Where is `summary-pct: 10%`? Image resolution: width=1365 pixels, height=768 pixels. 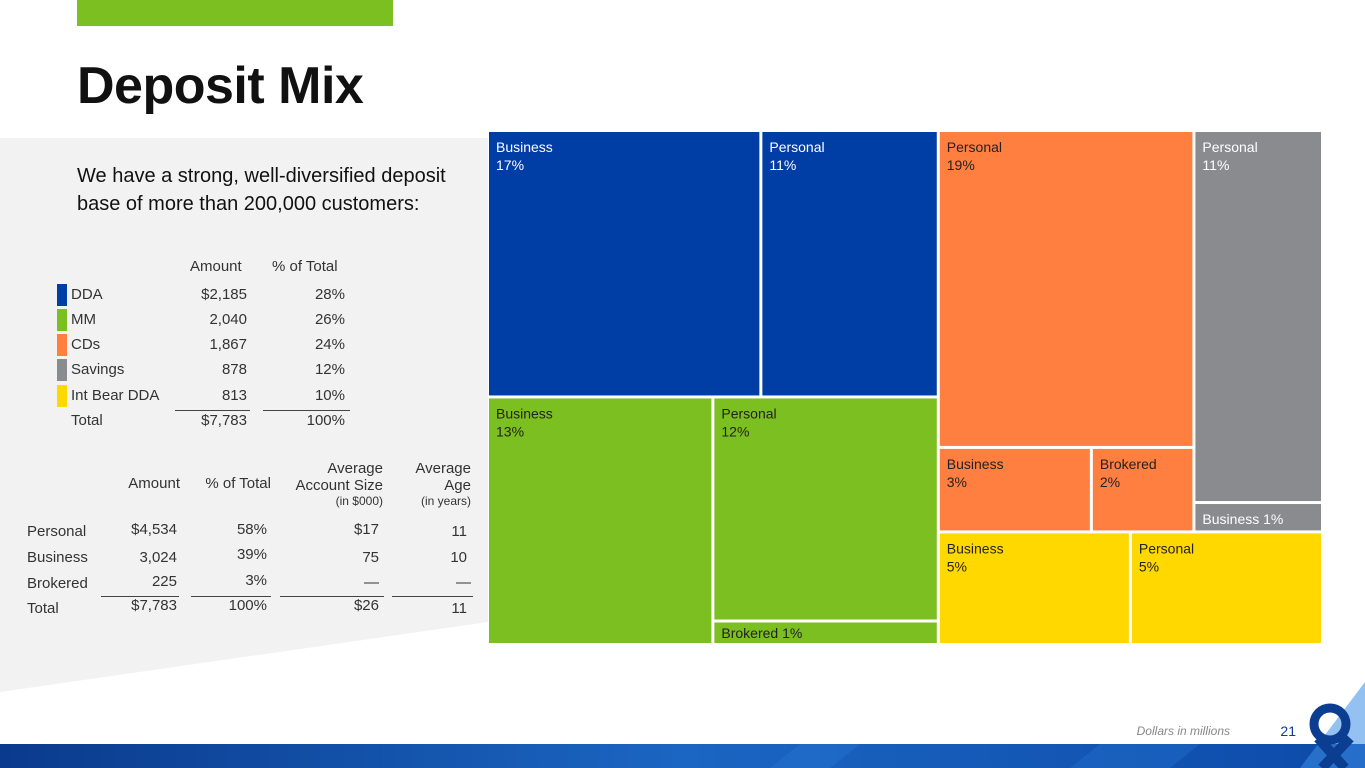
summary-pct: 10% is located at coordinates (329, 395).